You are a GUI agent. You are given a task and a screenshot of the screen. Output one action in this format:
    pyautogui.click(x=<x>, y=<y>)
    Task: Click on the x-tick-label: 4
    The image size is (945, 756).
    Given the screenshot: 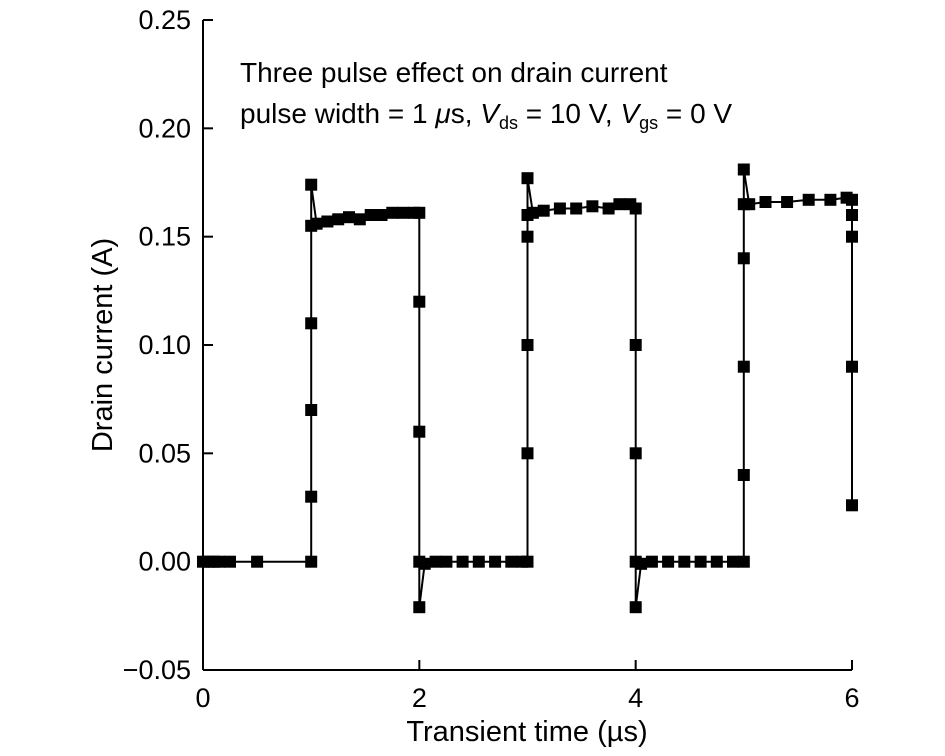 What is the action you would take?
    pyautogui.click(x=635, y=698)
    